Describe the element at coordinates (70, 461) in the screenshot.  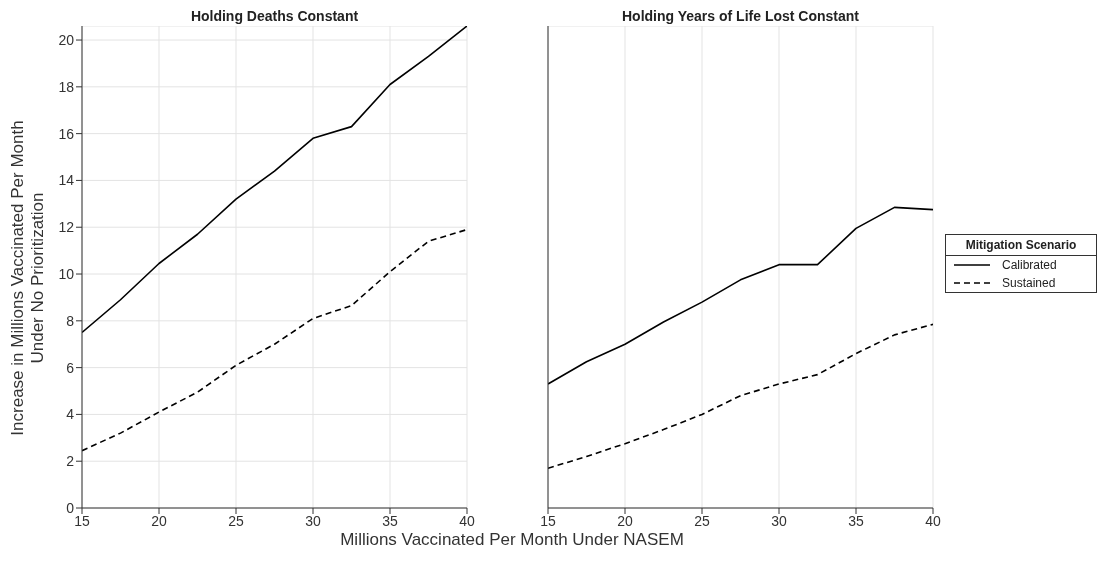
I see `y-tick-label: 2` at that location.